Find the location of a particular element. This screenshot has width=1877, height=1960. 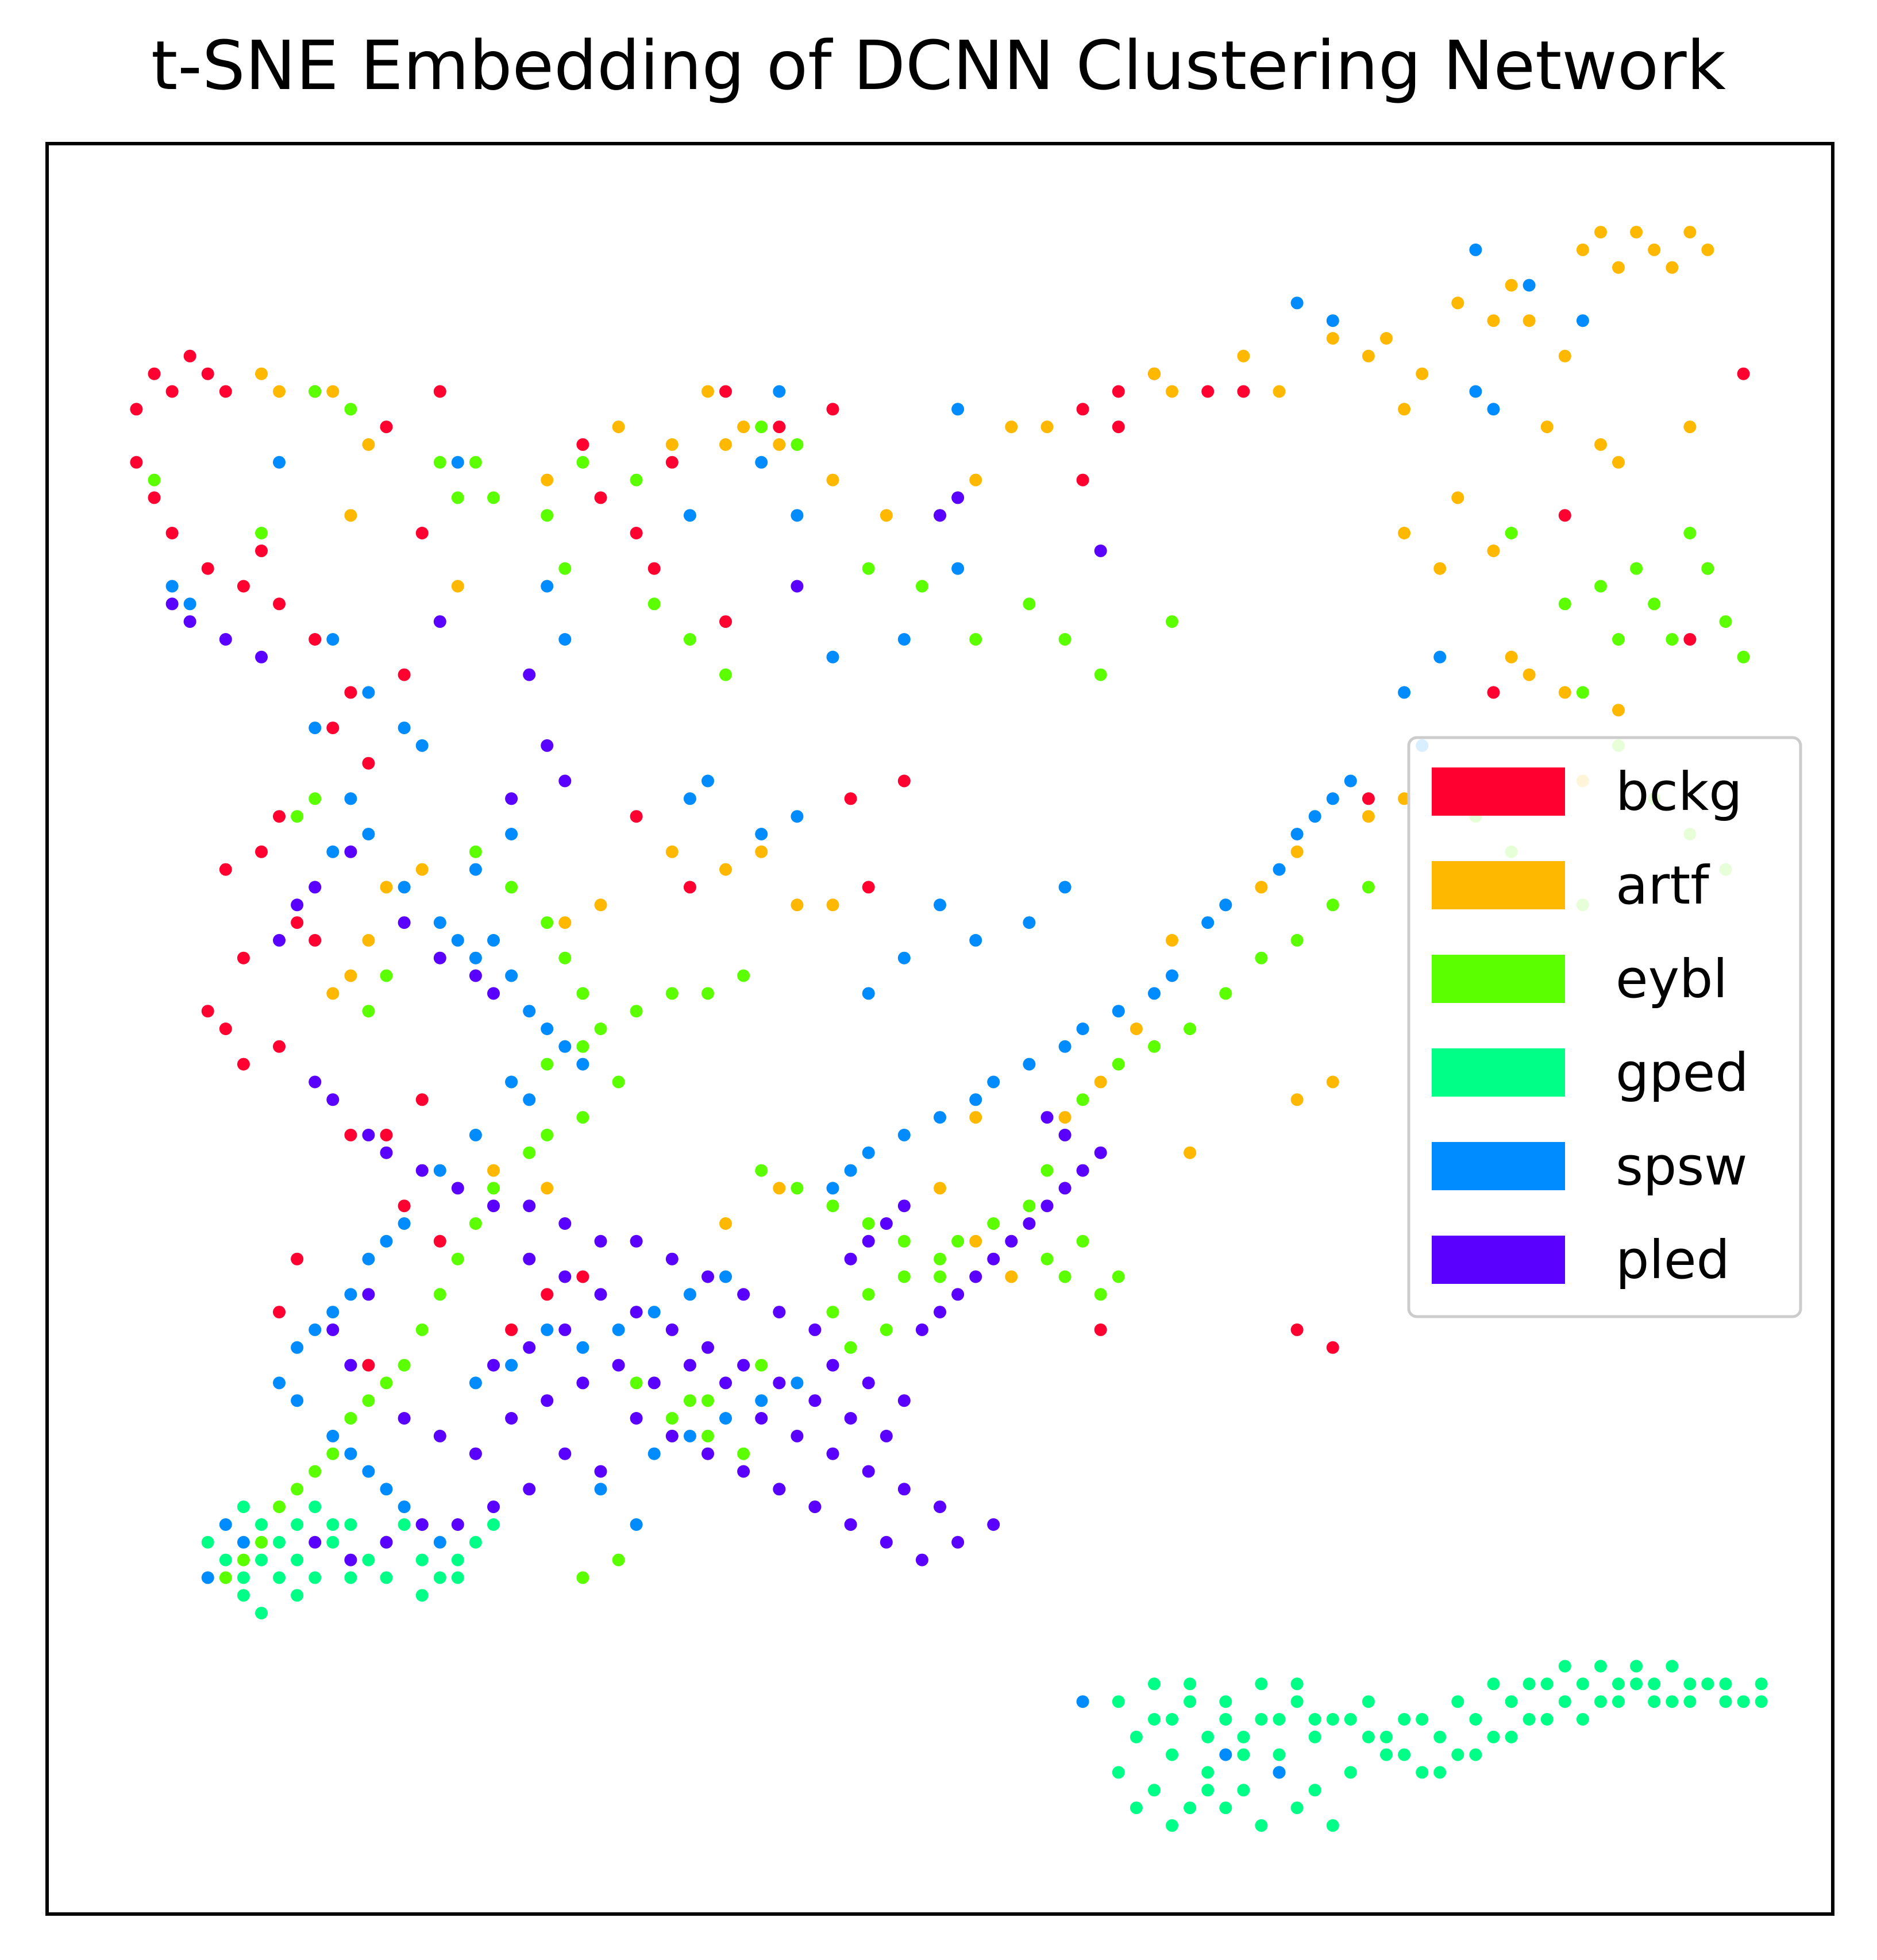

legend-label-spsw: spsw is located at coordinates (1682, 1166).